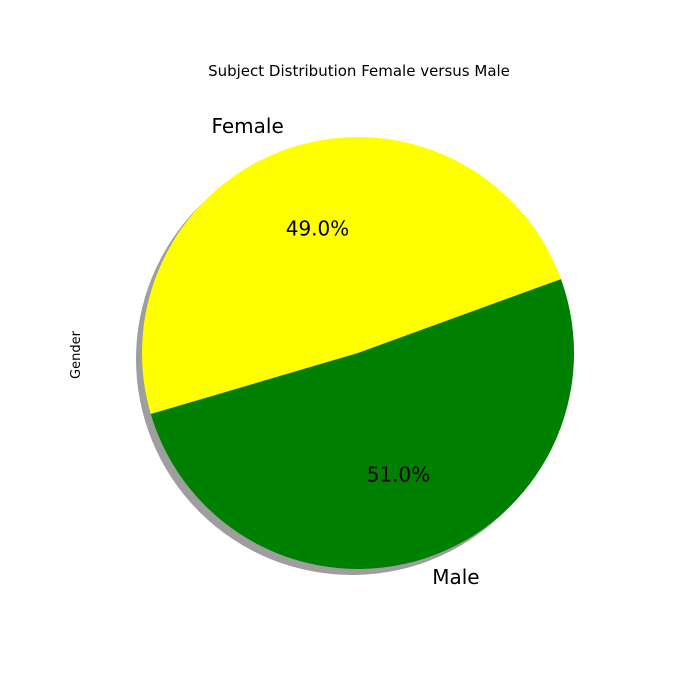 This screenshot has width=700, height=700. What do you see at coordinates (247, 126) in the screenshot?
I see `slice-label-female: Female` at bounding box center [247, 126].